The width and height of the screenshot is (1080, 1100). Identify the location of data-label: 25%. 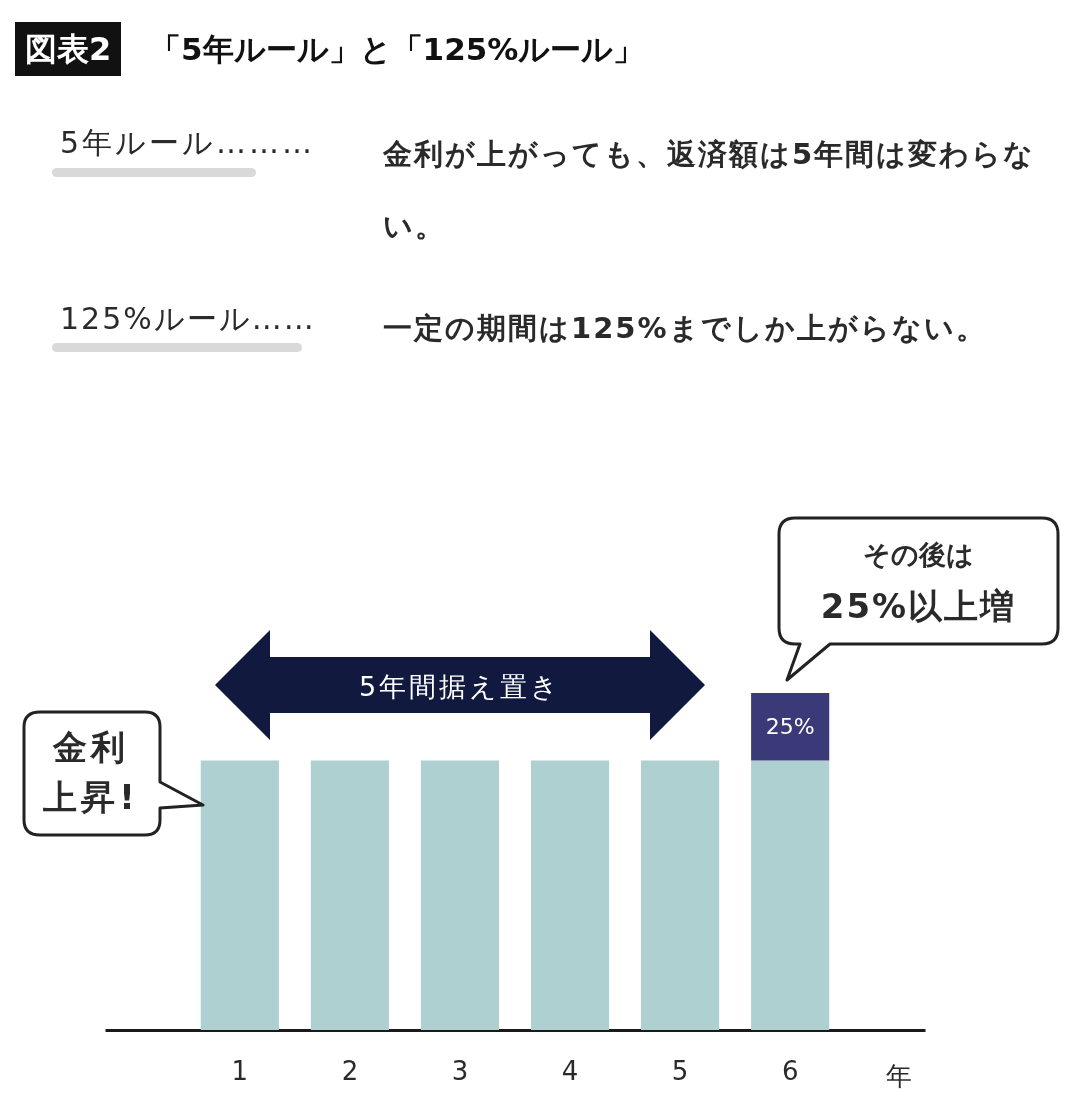
(790, 726).